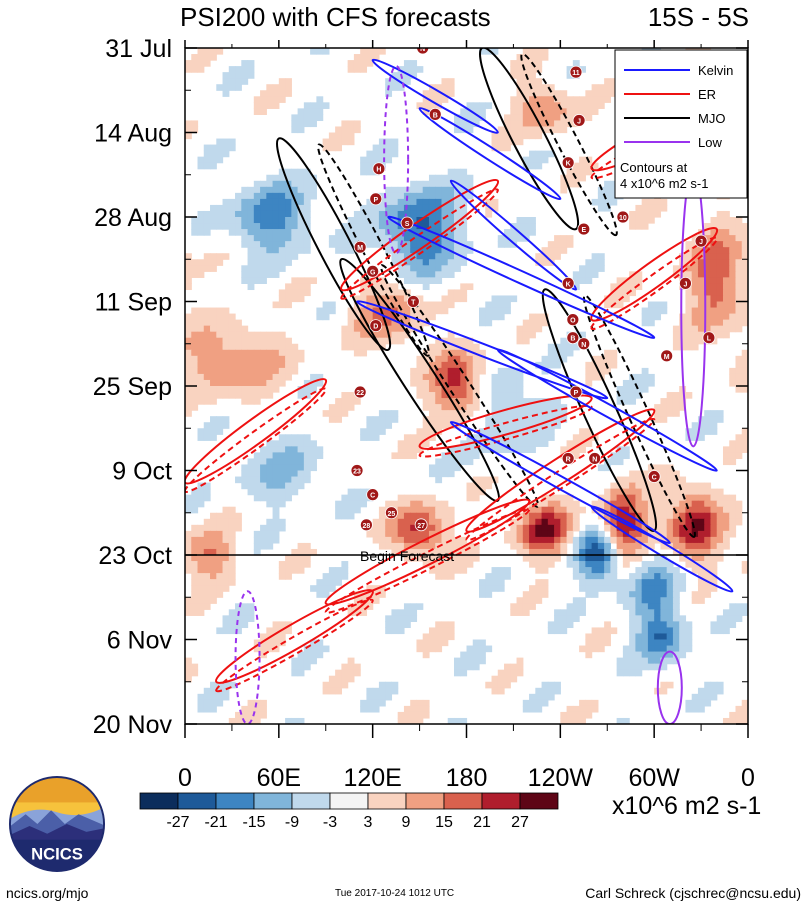  I want to click on colorbar-label: 3, so click(368, 822).